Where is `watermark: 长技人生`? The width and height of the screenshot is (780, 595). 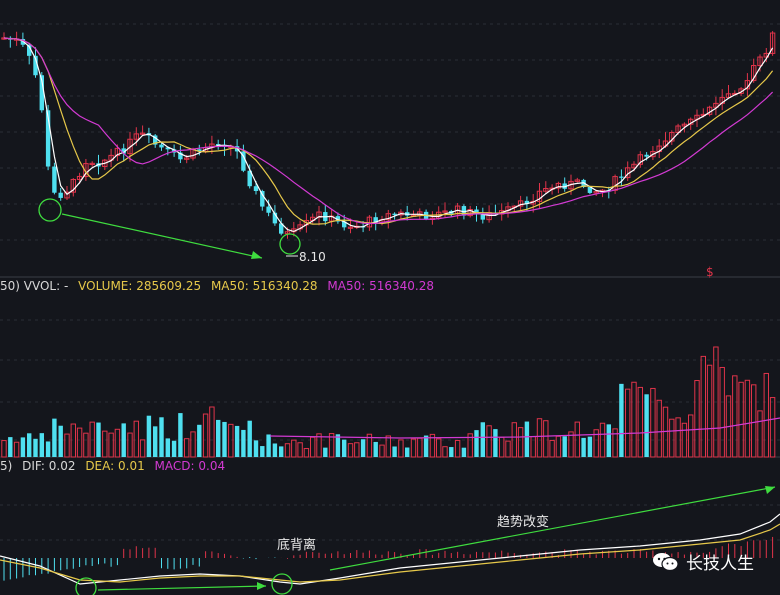 watermark: 长技人生 is located at coordinates (703, 561).